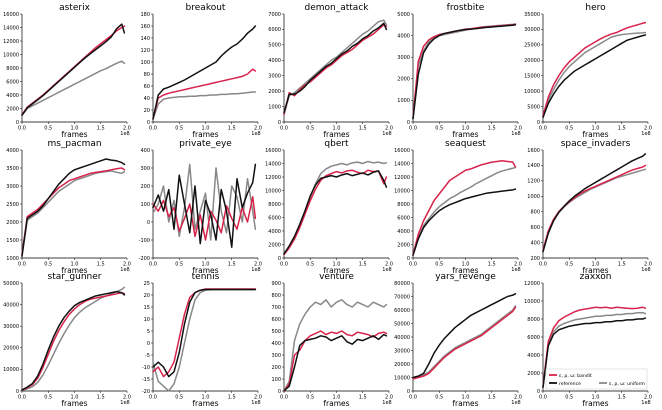 This screenshot has width=662, height=410. What do you see at coordinates (532, 77) in the screenshot?
I see `y-tick-label: 15000` at bounding box center [532, 77].